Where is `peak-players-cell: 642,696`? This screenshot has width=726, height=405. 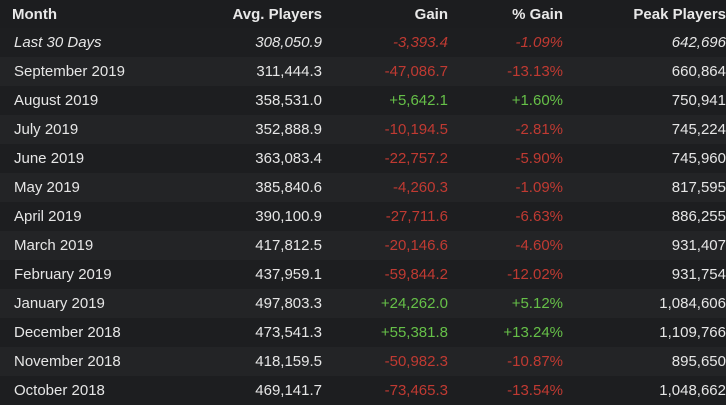
peak-players-cell: 642,696 is located at coordinates (698, 42).